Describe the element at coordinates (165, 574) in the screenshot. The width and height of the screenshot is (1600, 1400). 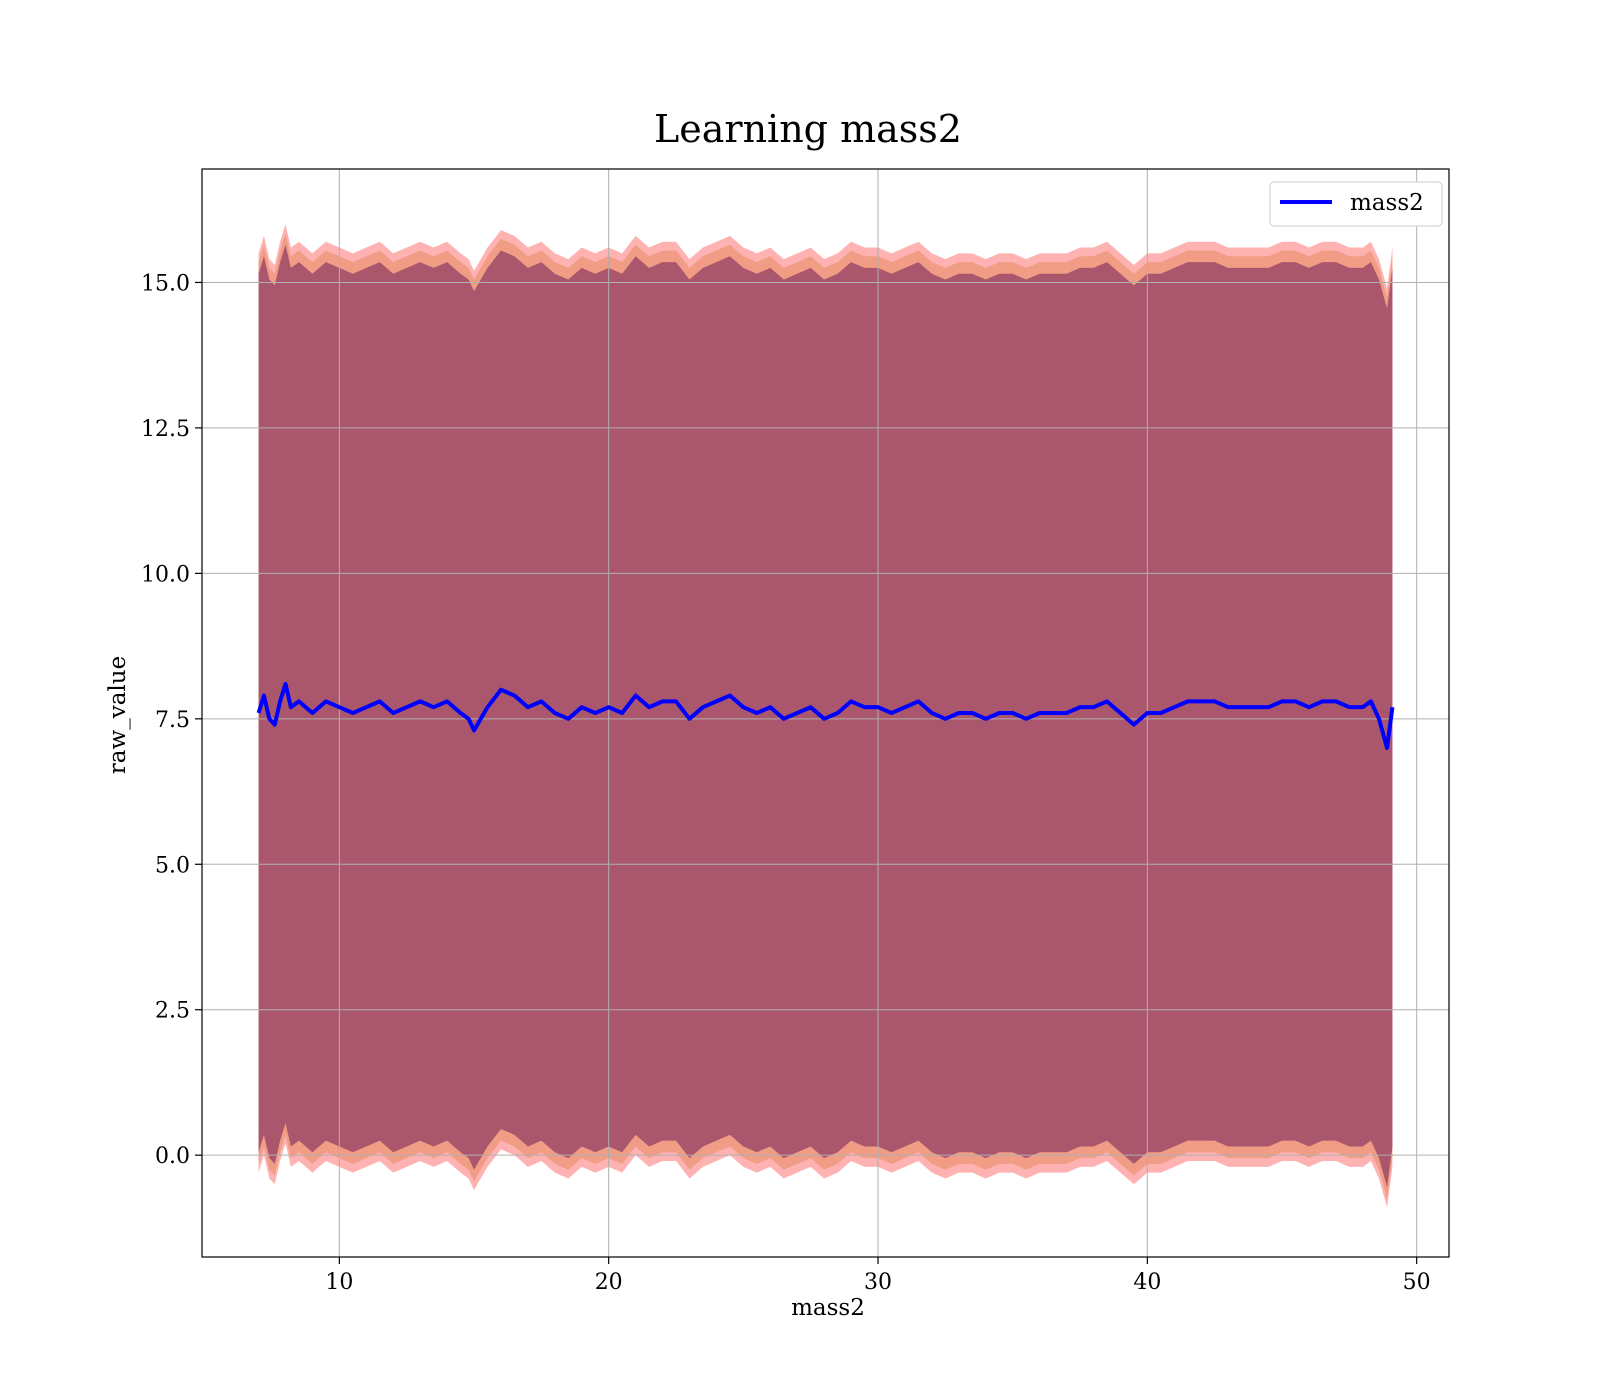
I see `y-tick-label: 10.0` at that location.